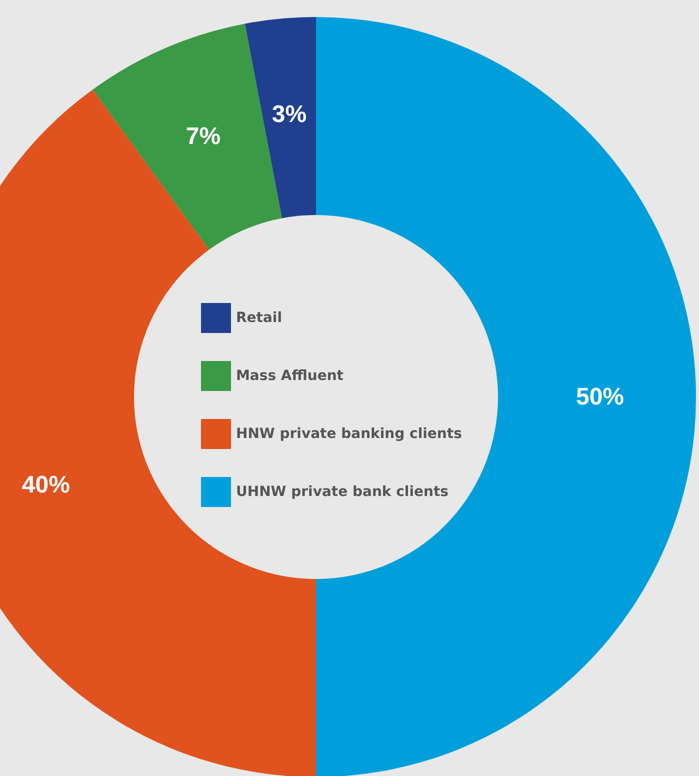 The height and width of the screenshot is (776, 699). What do you see at coordinates (259, 318) in the screenshot?
I see `legend-label: Retail` at bounding box center [259, 318].